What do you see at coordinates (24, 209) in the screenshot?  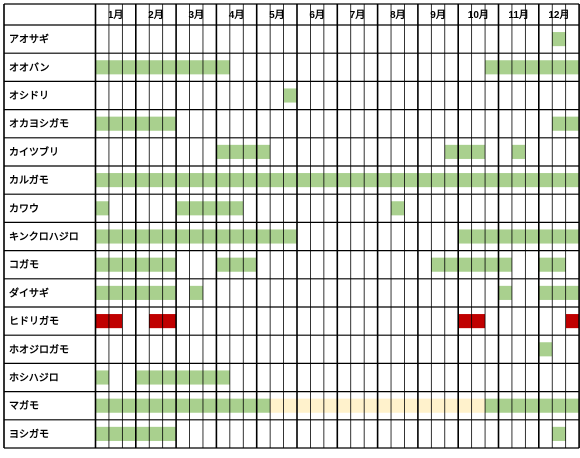 I see `species-label: カワウ` at bounding box center [24, 209].